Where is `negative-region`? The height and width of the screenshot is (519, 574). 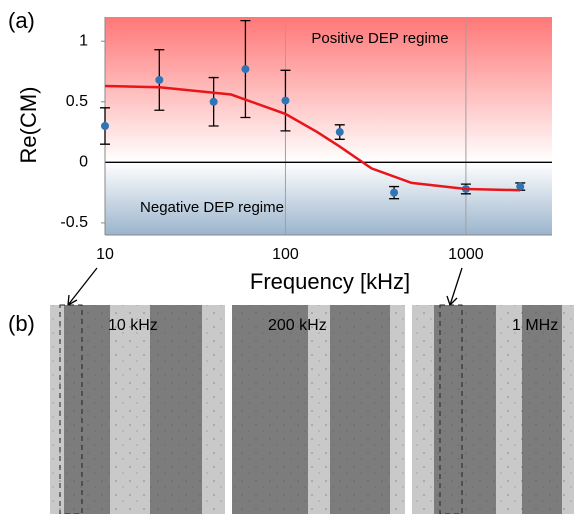
negative-region is located at coordinates (328, 198).